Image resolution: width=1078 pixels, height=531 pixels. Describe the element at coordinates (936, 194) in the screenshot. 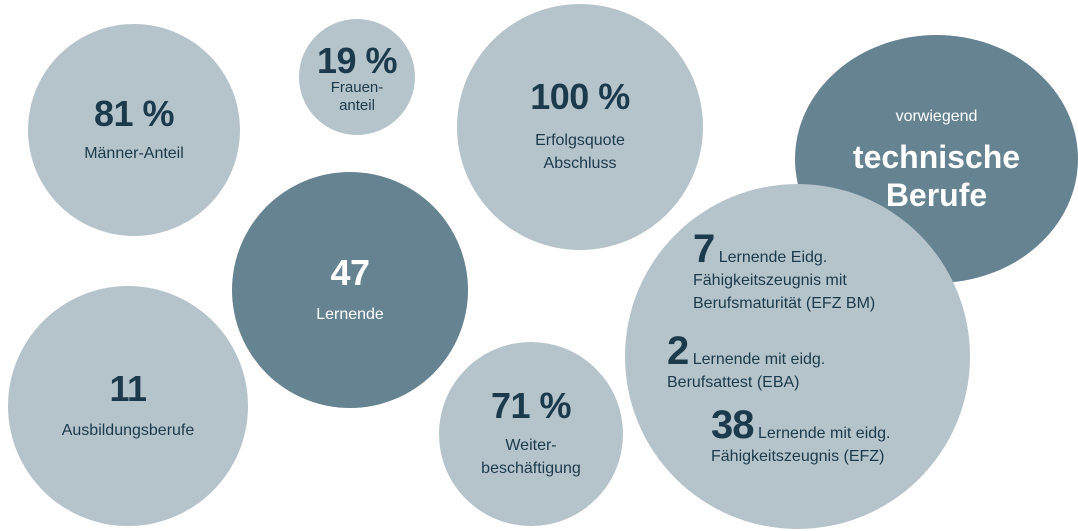

I see `technisch-line2: Berufe` at that location.